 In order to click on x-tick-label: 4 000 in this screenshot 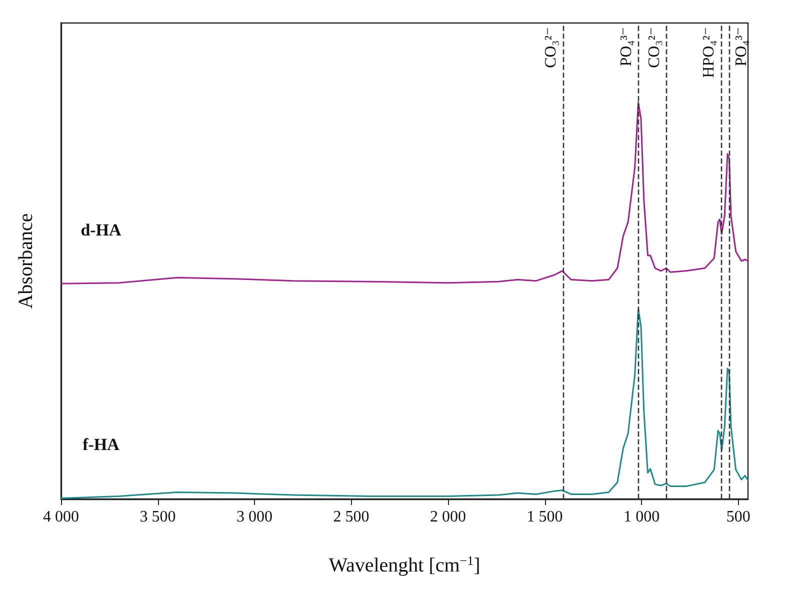, I will do `click(61, 517)`.